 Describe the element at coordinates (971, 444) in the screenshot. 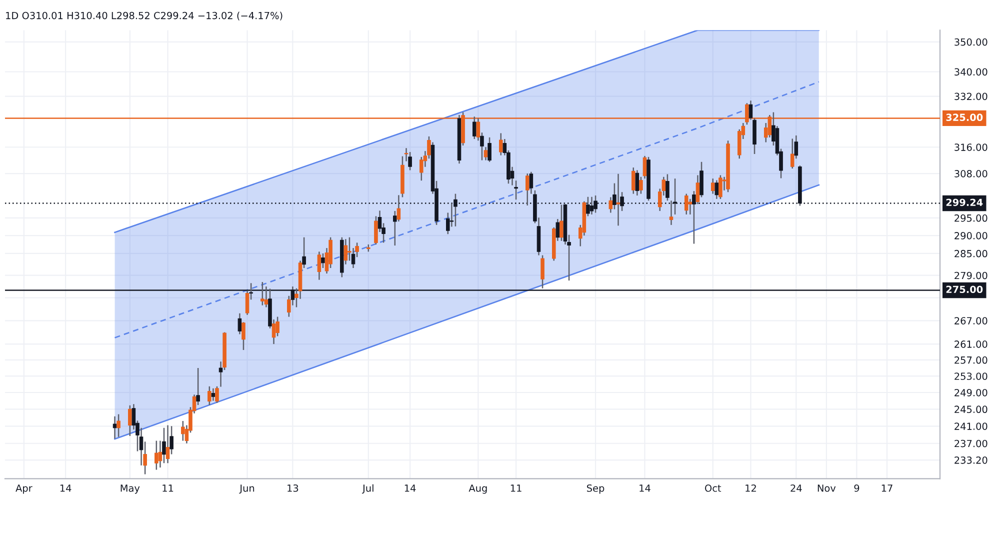

I see `y-tick-label: 237.00` at that location.